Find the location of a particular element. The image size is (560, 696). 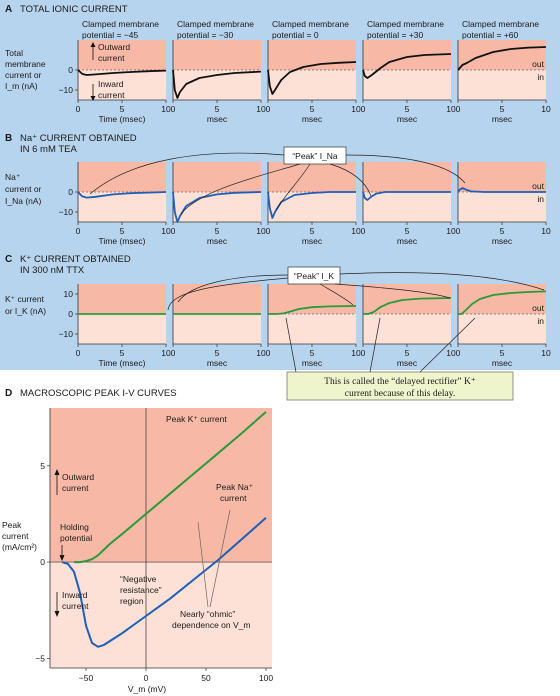

holding-arrow-head is located at coordinates (62, 558).